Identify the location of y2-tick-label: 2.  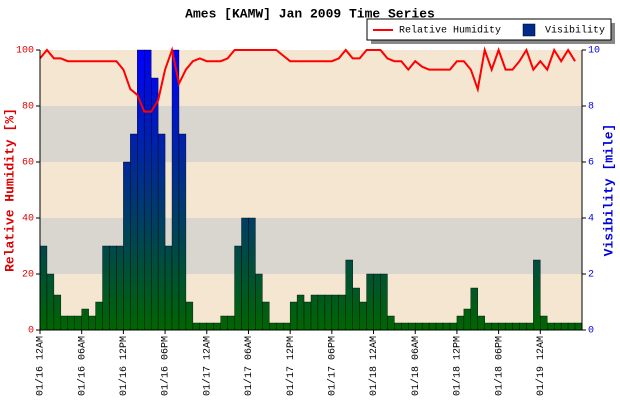
(591, 275).